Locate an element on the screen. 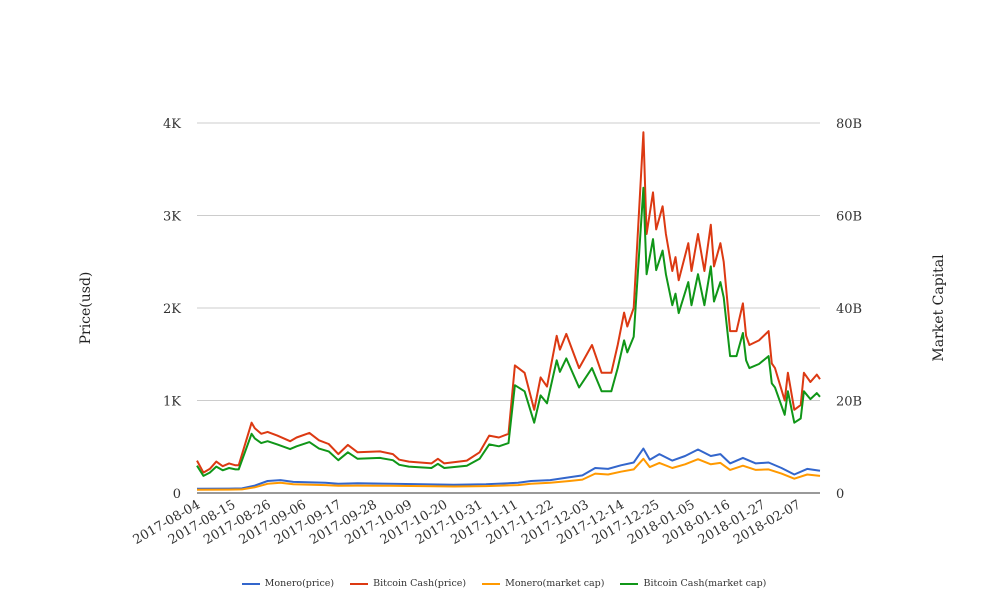 This screenshot has width=1008, height=616. legend-label: Bitcoin Cash(market cap) is located at coordinates (705, 583).